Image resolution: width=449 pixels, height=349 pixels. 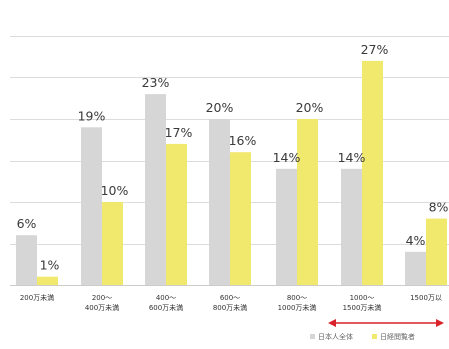 What do you see at coordinates (102, 303) in the screenshot?
I see `x-tick-label: 200〜 400万未満` at bounding box center [102, 303].